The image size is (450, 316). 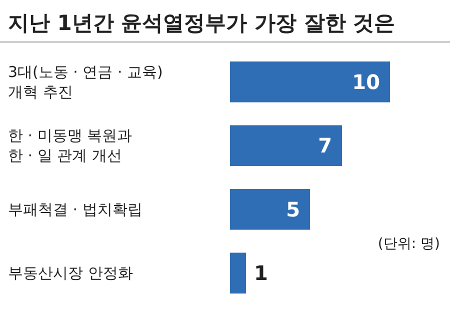 I want to click on data-label: 5, so click(x=293, y=209).